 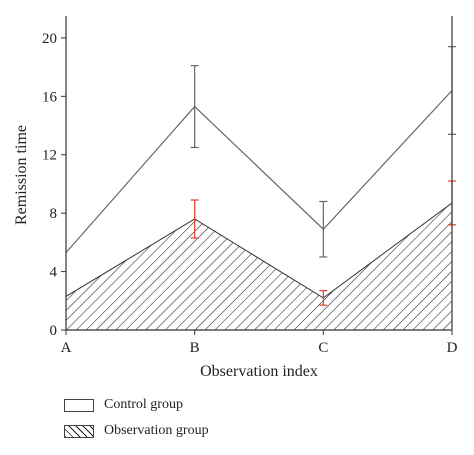 What do you see at coordinates (214, 405) in the screenshot?
I see `legend-item-control: Control group` at bounding box center [214, 405].